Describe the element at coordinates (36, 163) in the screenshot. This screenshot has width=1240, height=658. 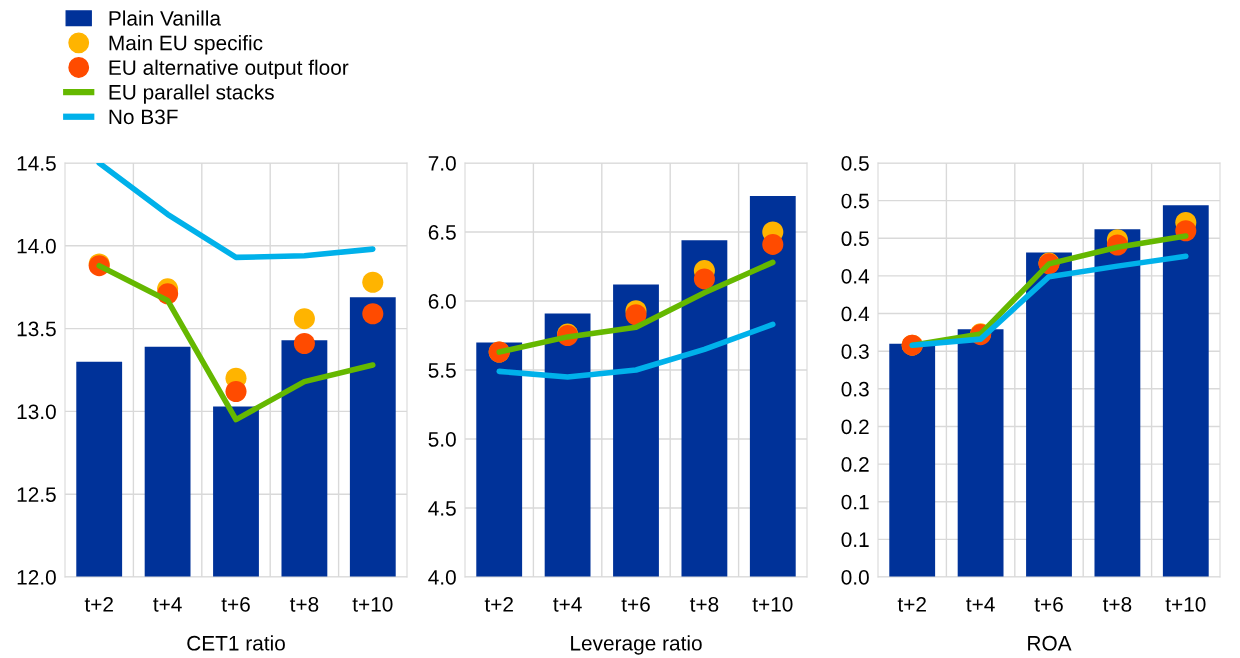
I see `y-tick-label: 14.5` at that location.